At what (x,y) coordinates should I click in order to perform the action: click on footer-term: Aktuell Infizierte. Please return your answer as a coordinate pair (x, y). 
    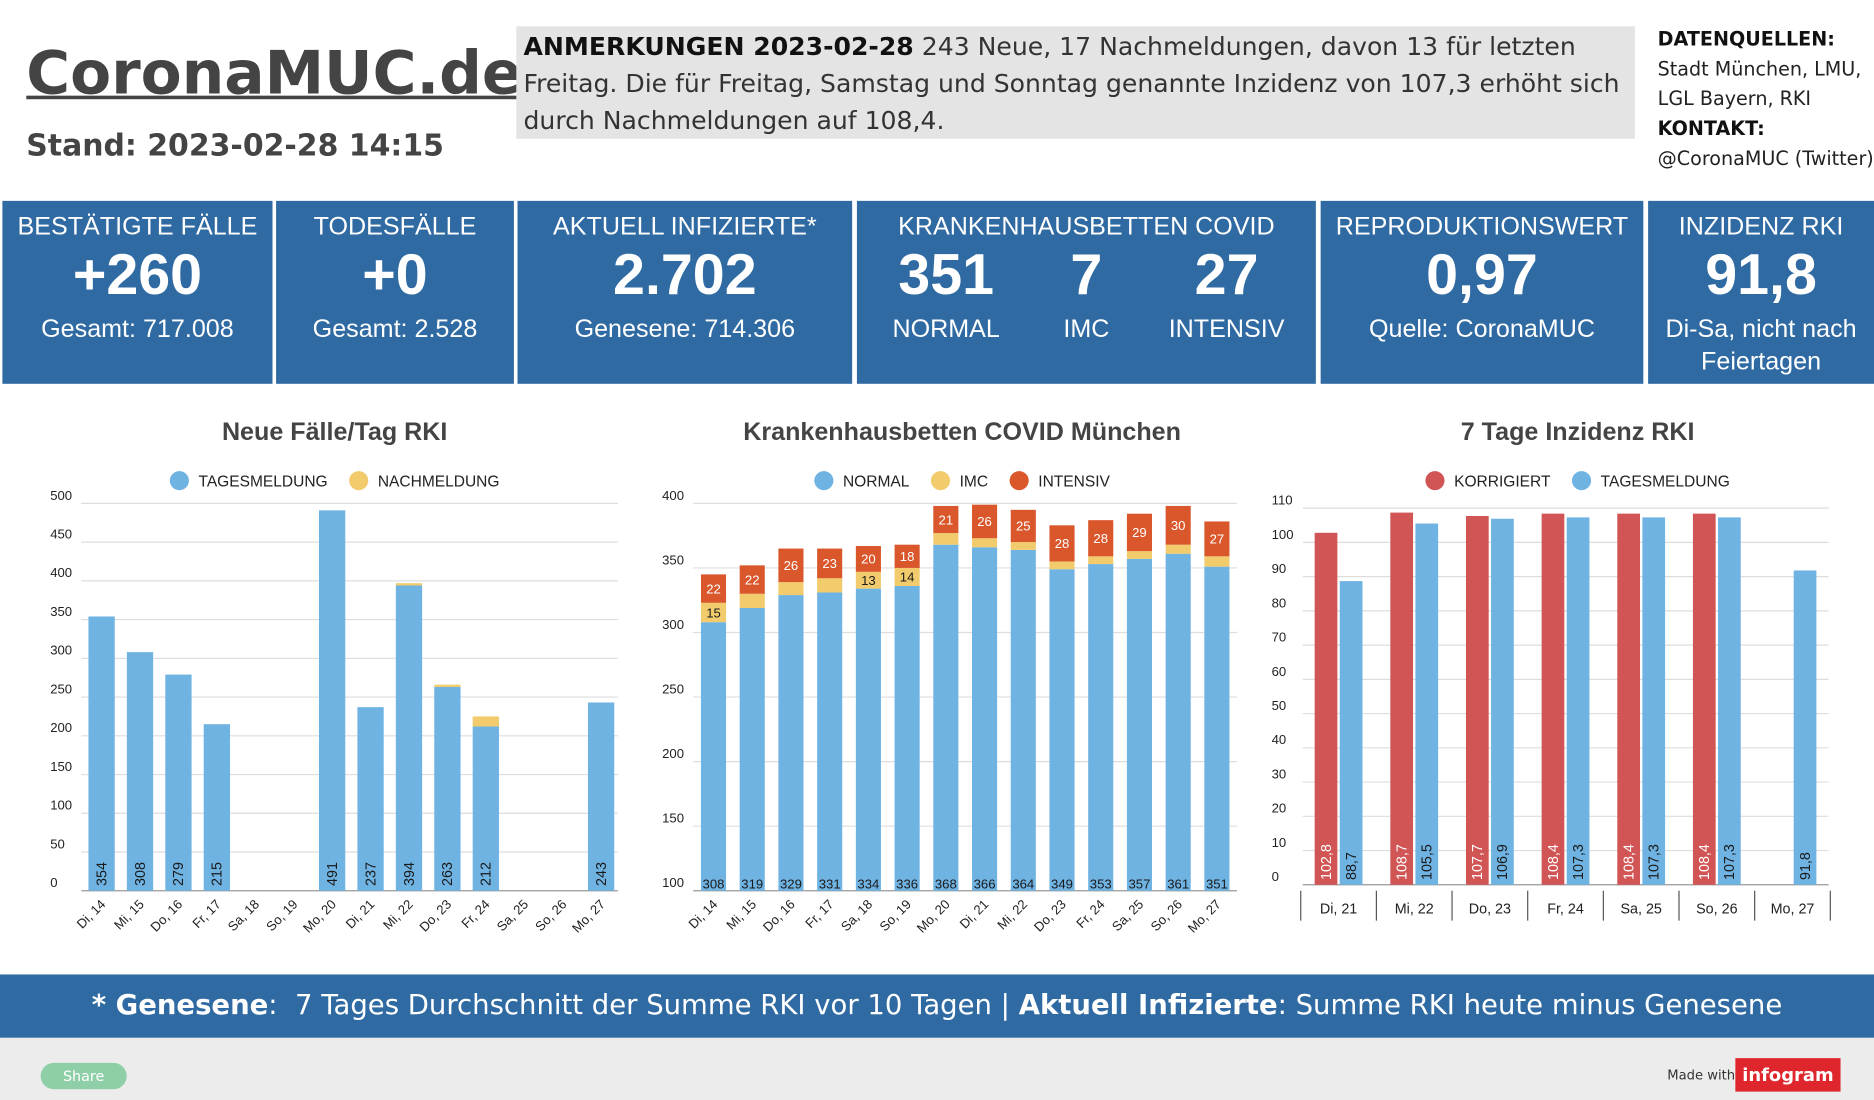
    Looking at the image, I should click on (1148, 1005).